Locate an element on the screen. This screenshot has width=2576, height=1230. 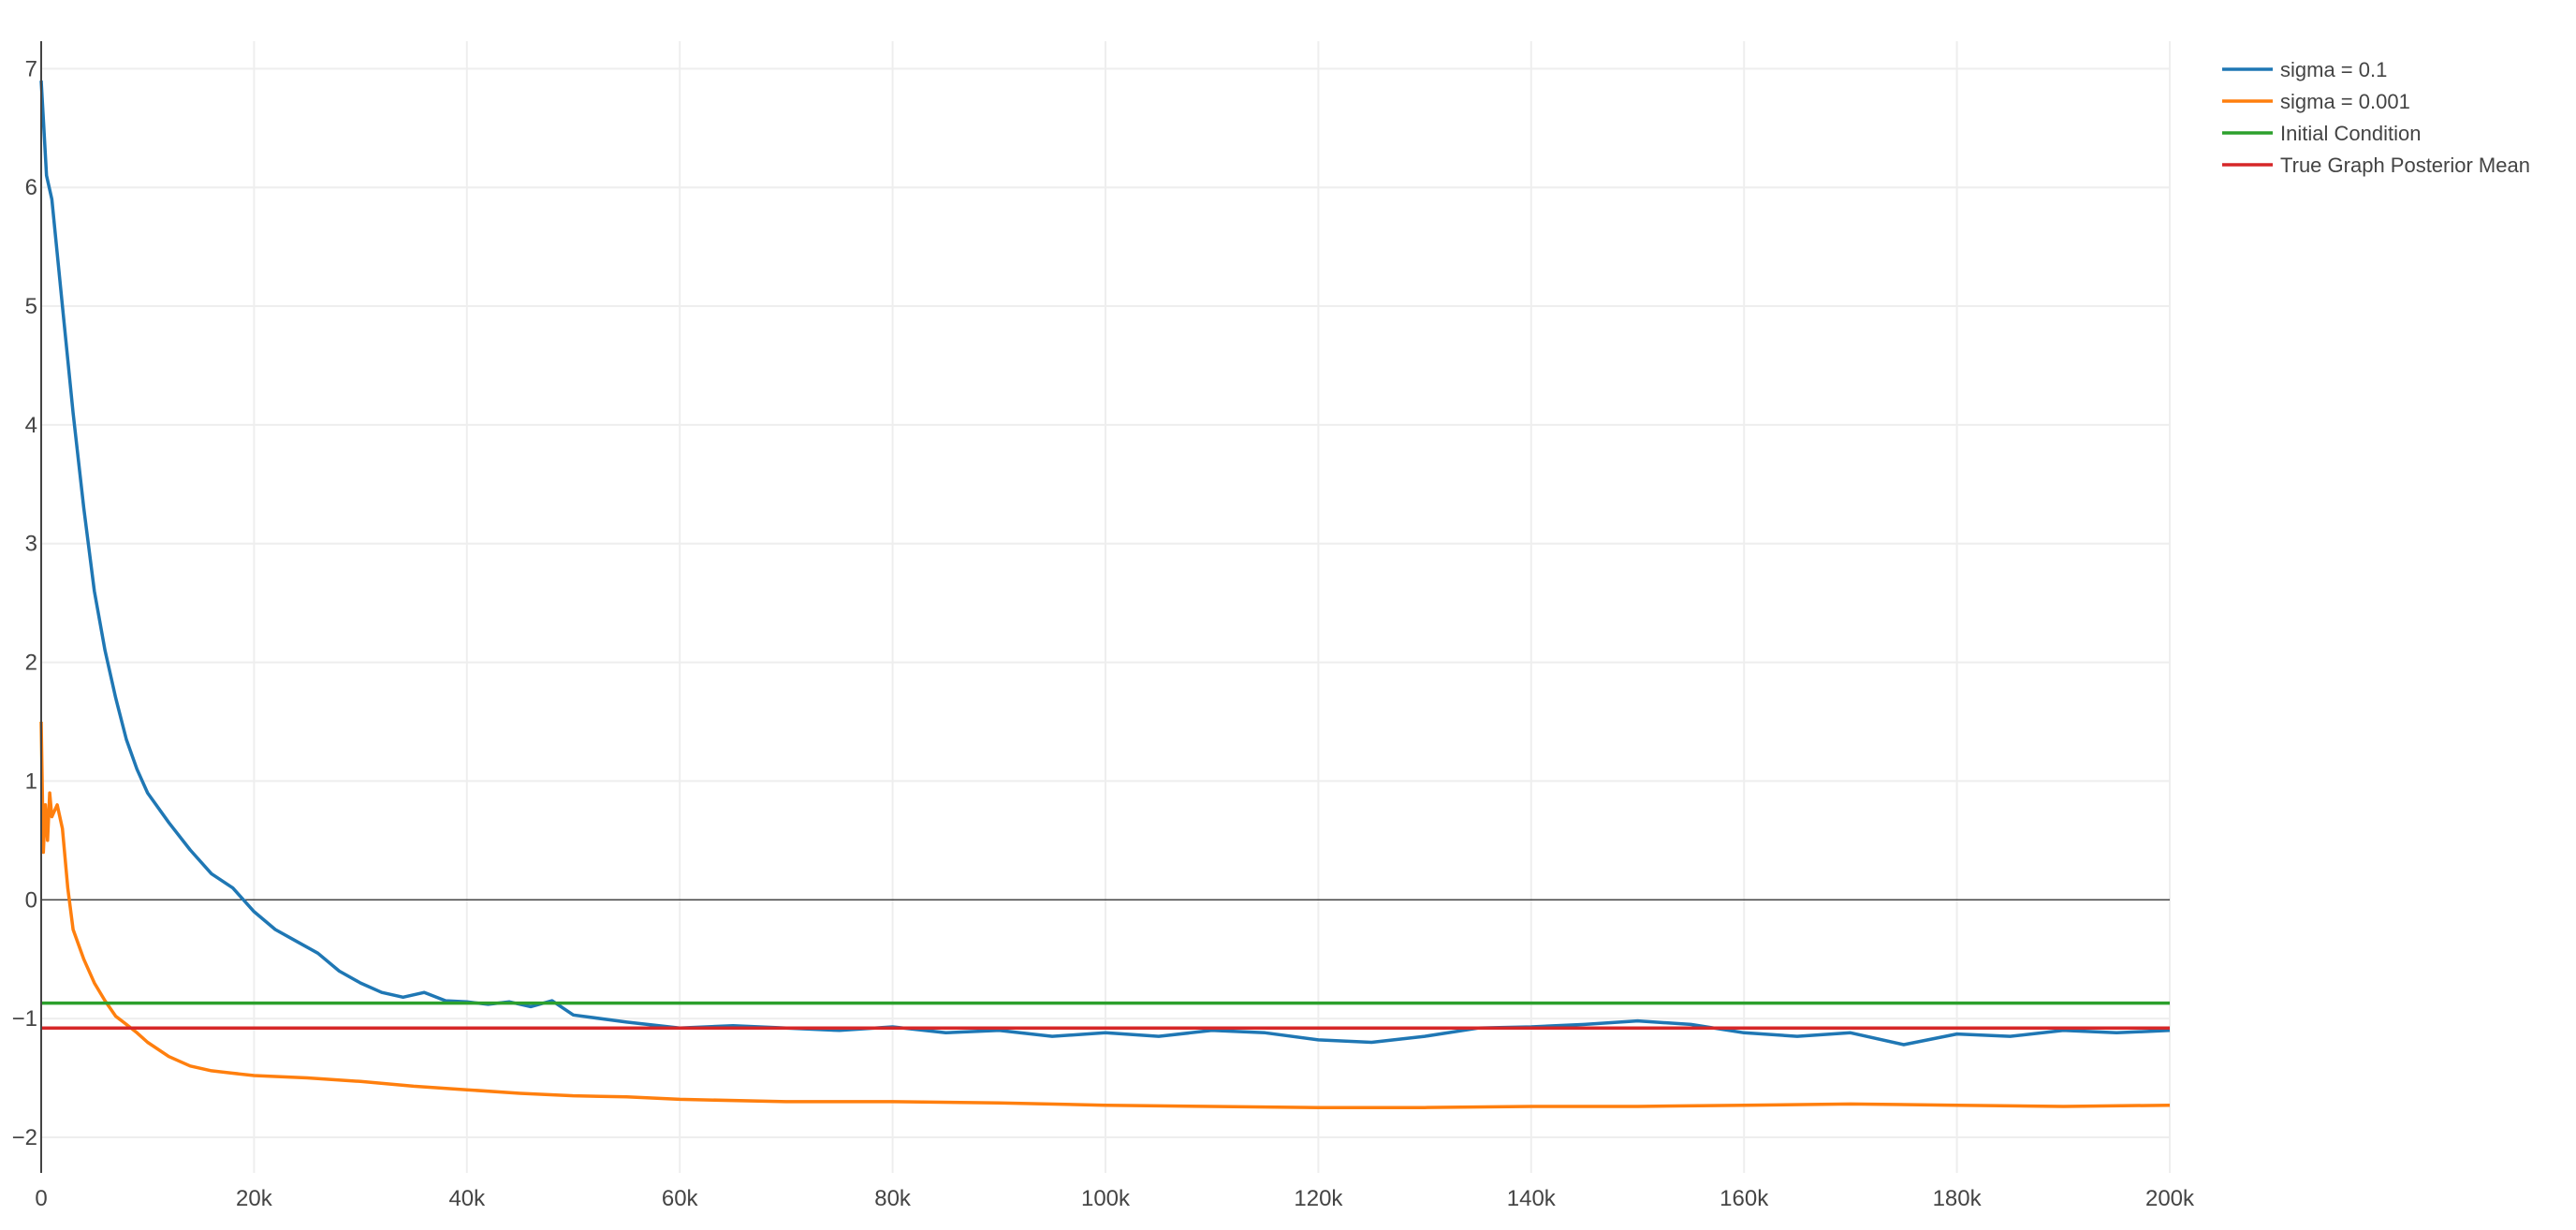
y-axis-ticks: −2 −1 0 1 2 3 4 5 6 7 is located at coordinates (24, 603).